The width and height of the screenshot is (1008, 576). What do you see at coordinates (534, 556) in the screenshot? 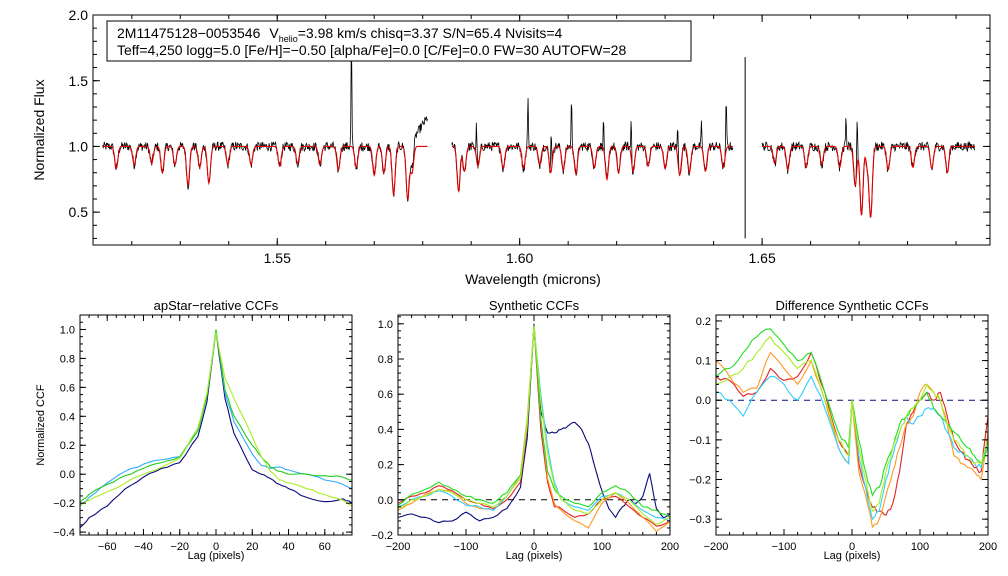
I see `synthetic-ccf-x-axis-label: Lag (pixels)` at bounding box center [534, 556].